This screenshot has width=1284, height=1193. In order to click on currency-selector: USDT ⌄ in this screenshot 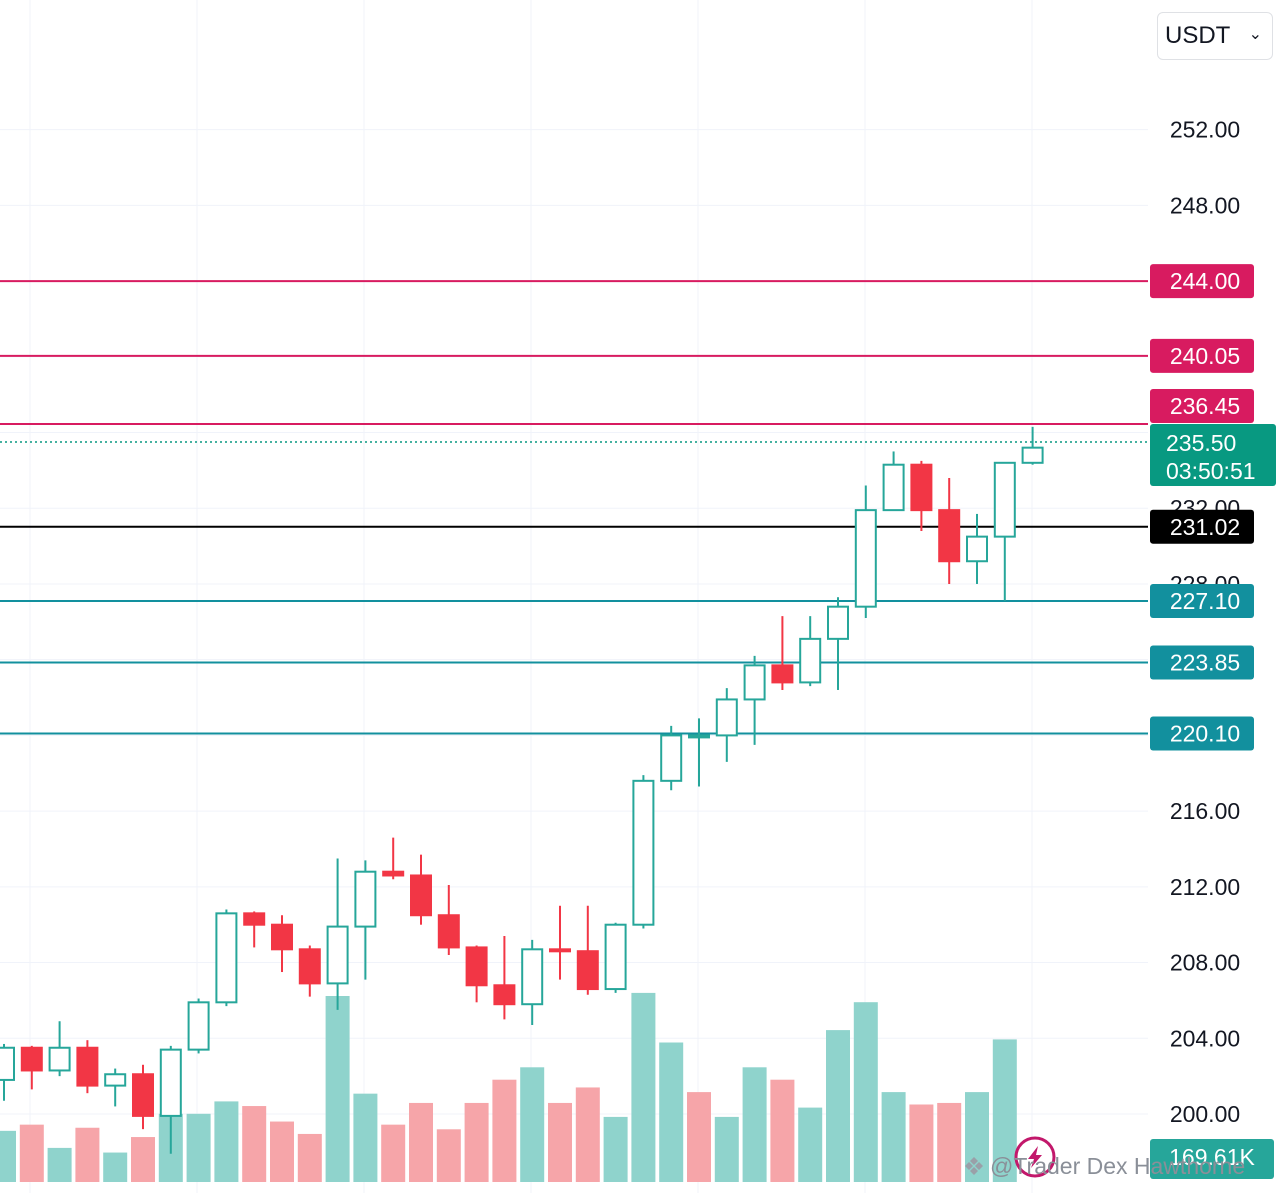, I will do `click(1215, 36)`.